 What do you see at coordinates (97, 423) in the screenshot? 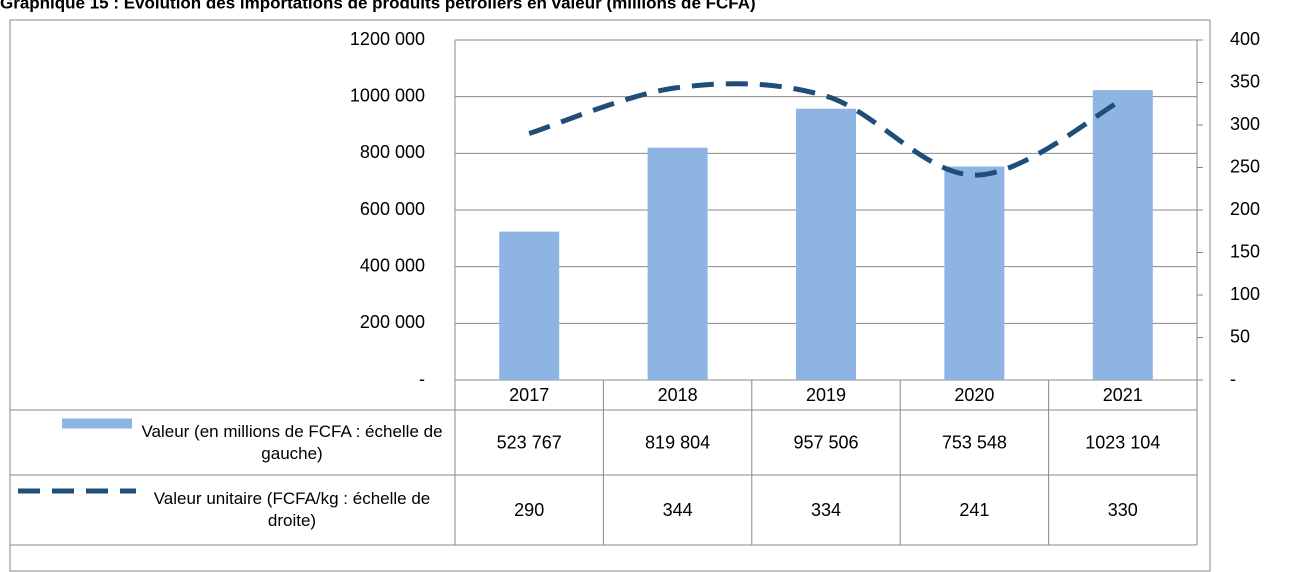
I see `legend-swatch` at bounding box center [97, 423].